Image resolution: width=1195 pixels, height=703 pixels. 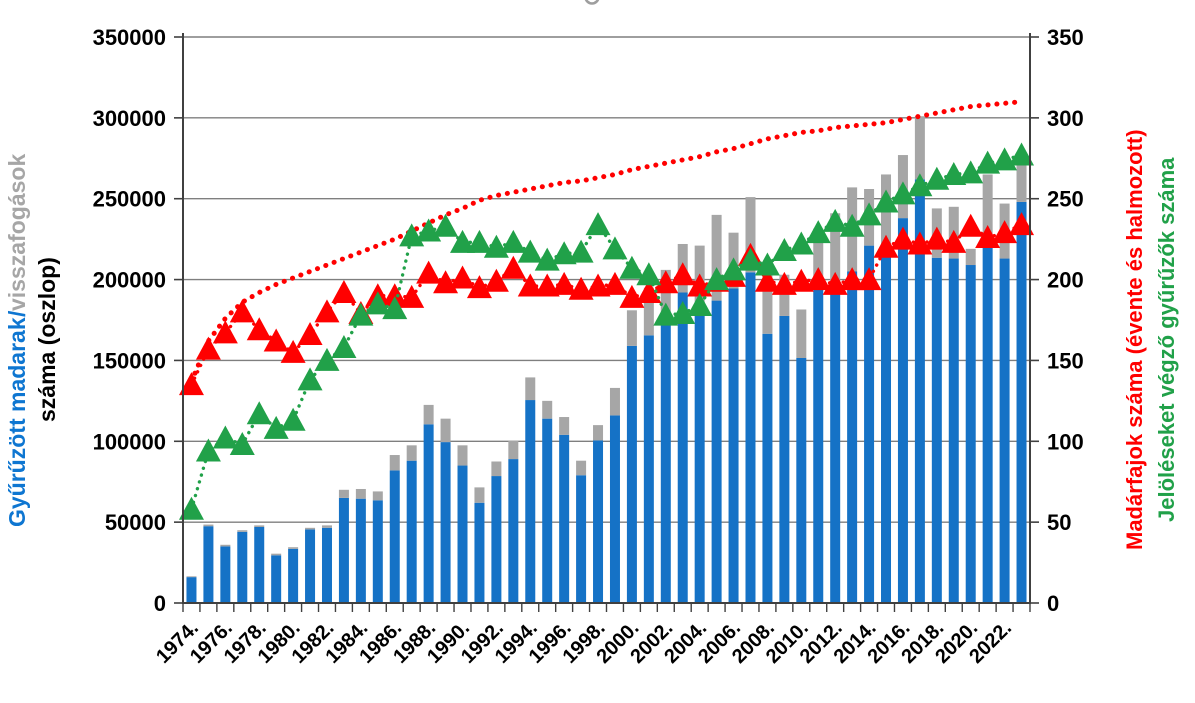 What do you see at coordinates (937, 238) in the screenshot?
I see `series-species-annual-marker-2018` at bounding box center [937, 238].